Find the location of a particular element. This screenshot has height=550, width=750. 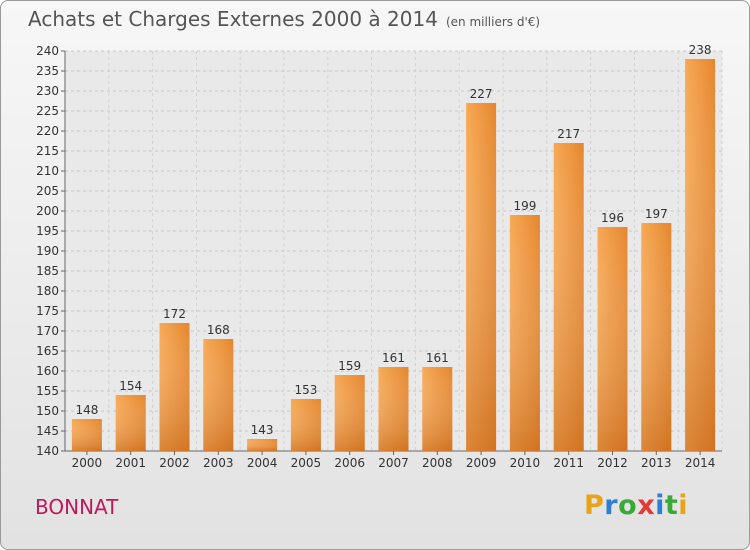

value-label-2012: 196 is located at coordinates (612, 218).